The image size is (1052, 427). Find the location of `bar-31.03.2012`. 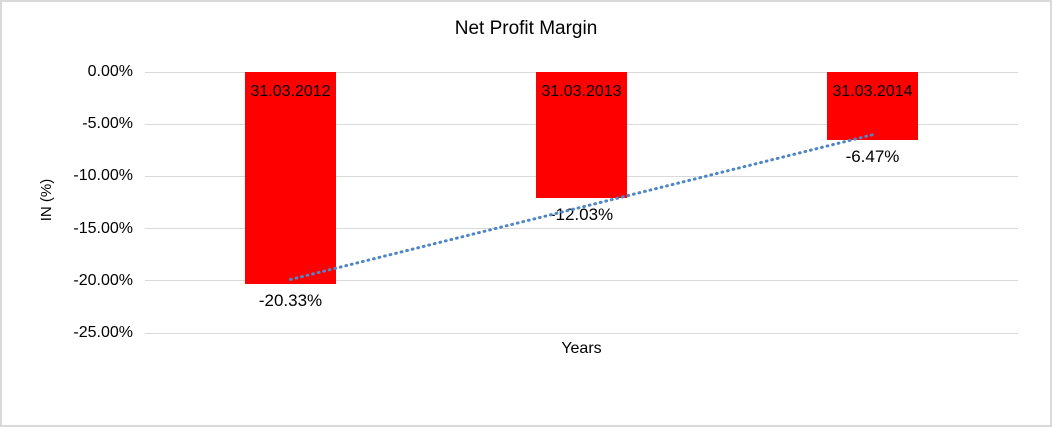

bar-31.03.2012 is located at coordinates (290, 178).